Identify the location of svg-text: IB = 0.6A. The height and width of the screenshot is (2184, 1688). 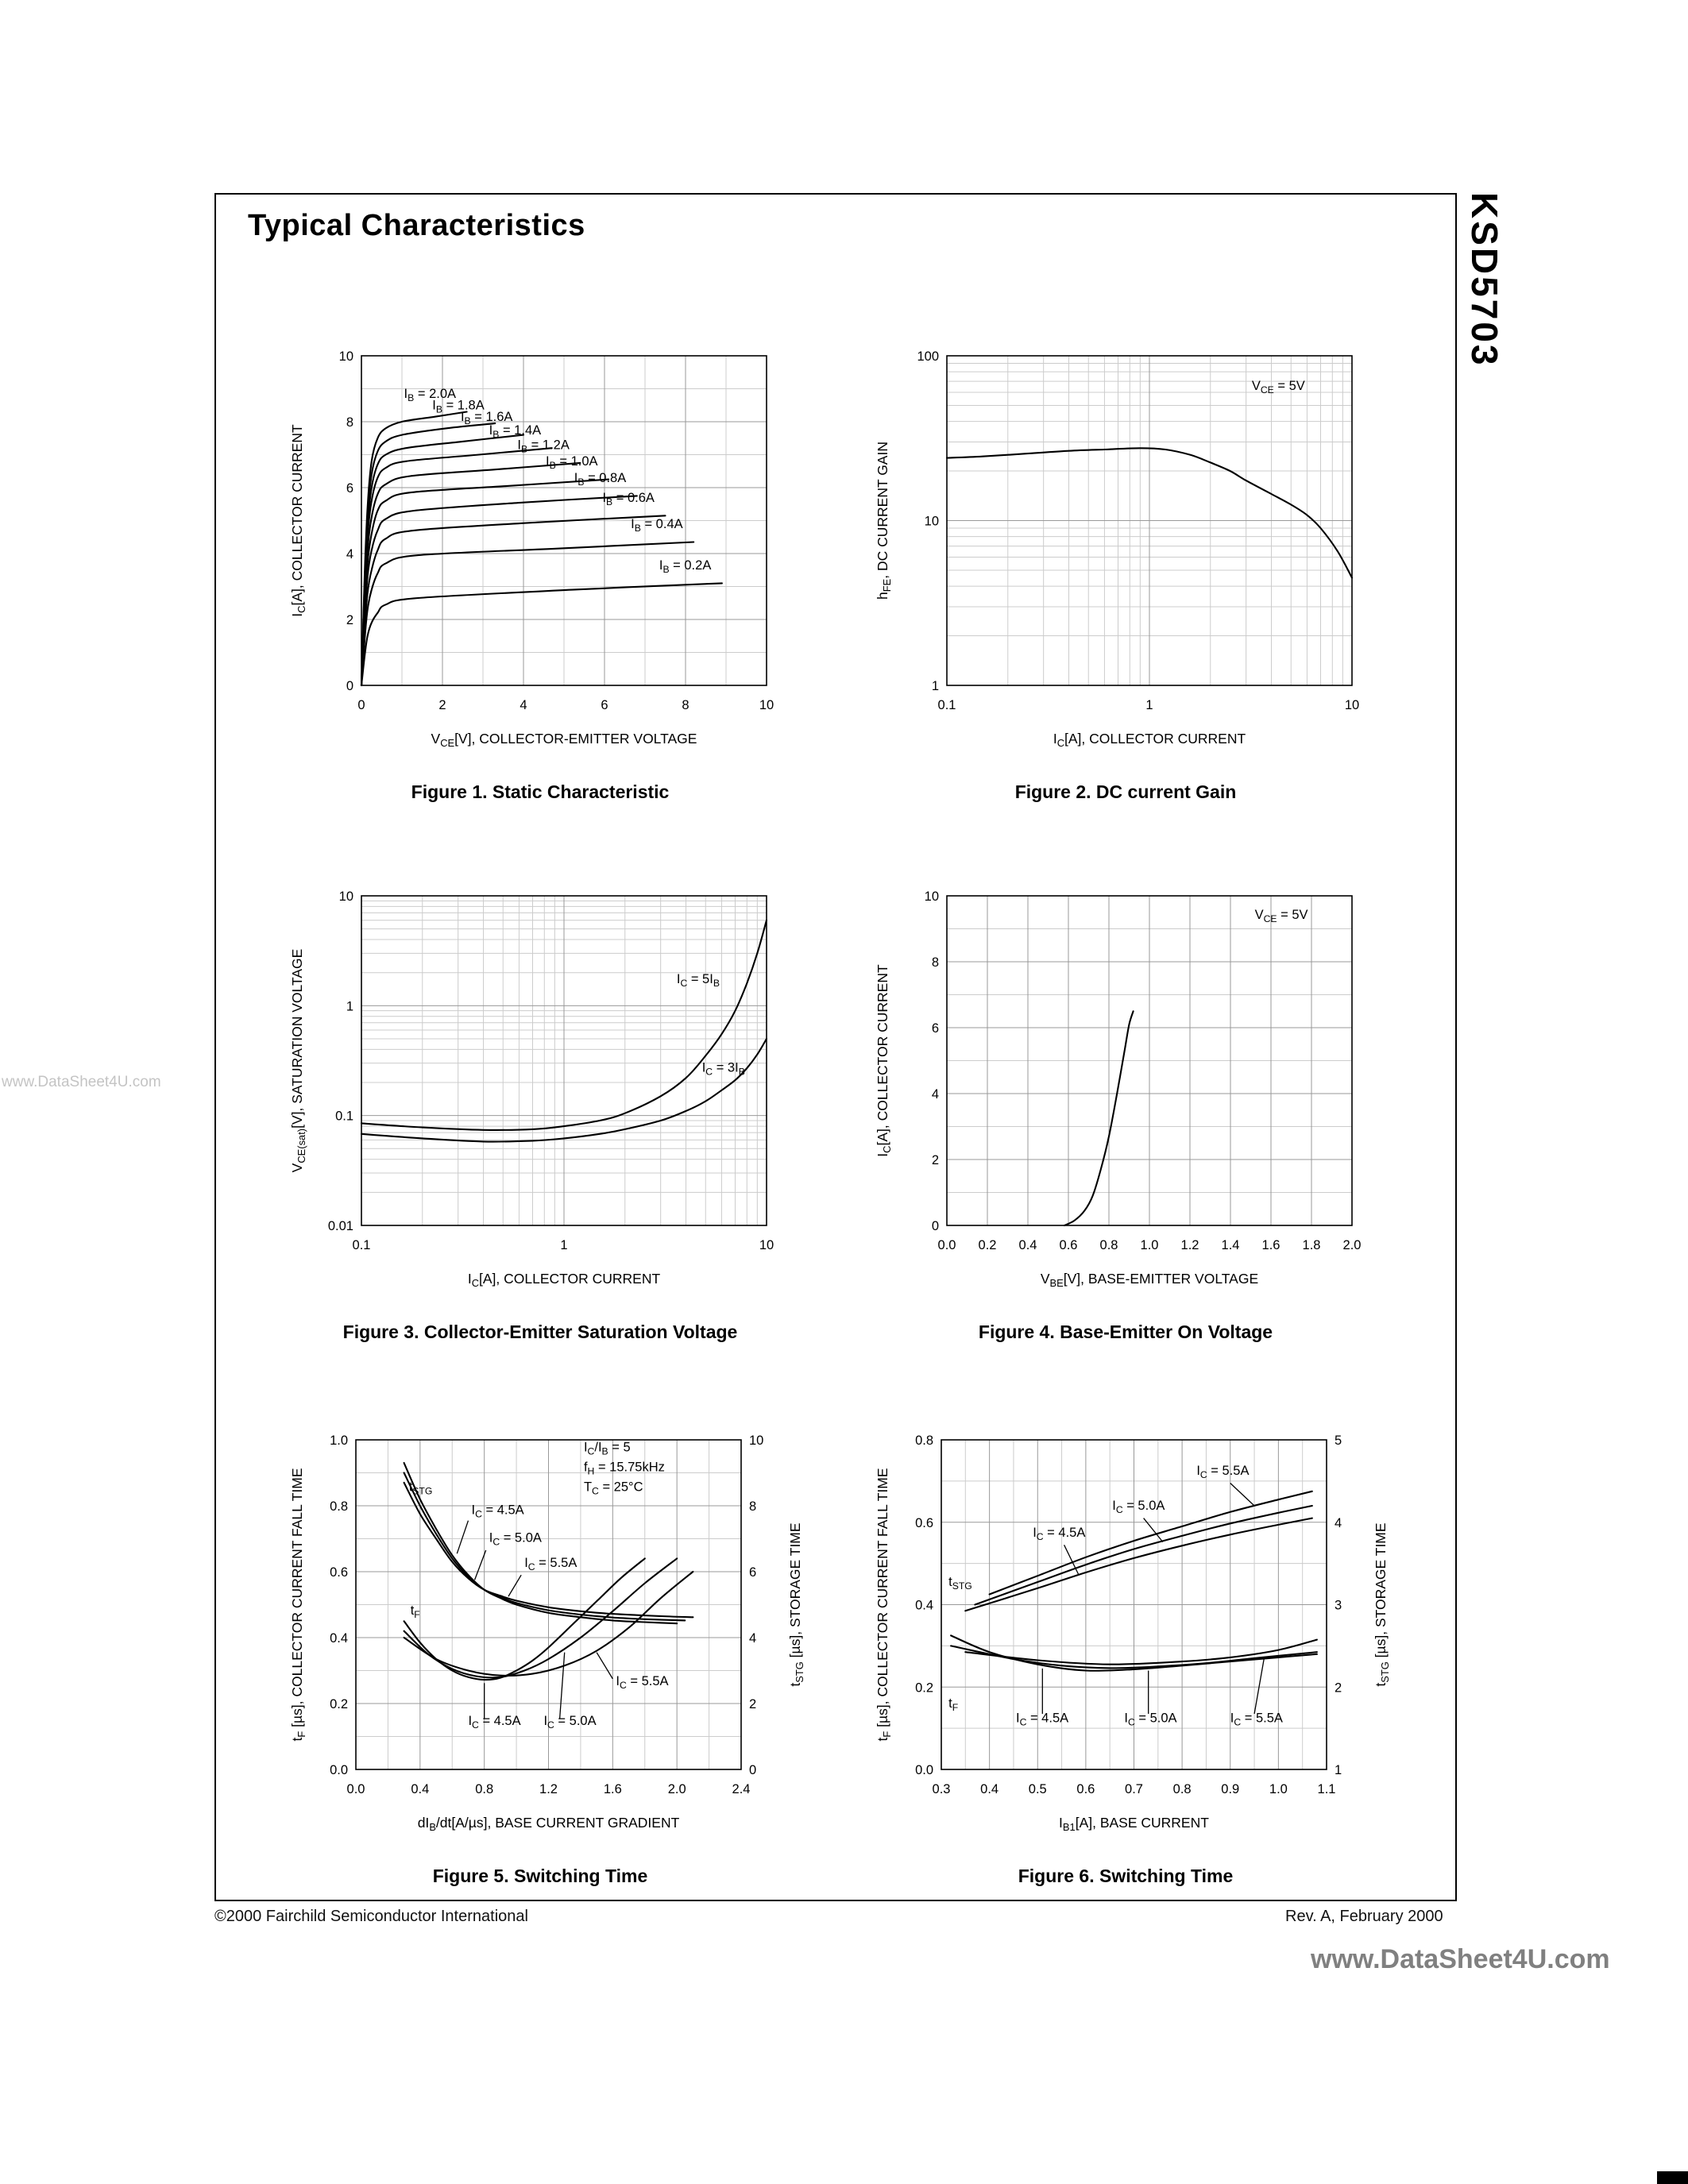
(628, 499).